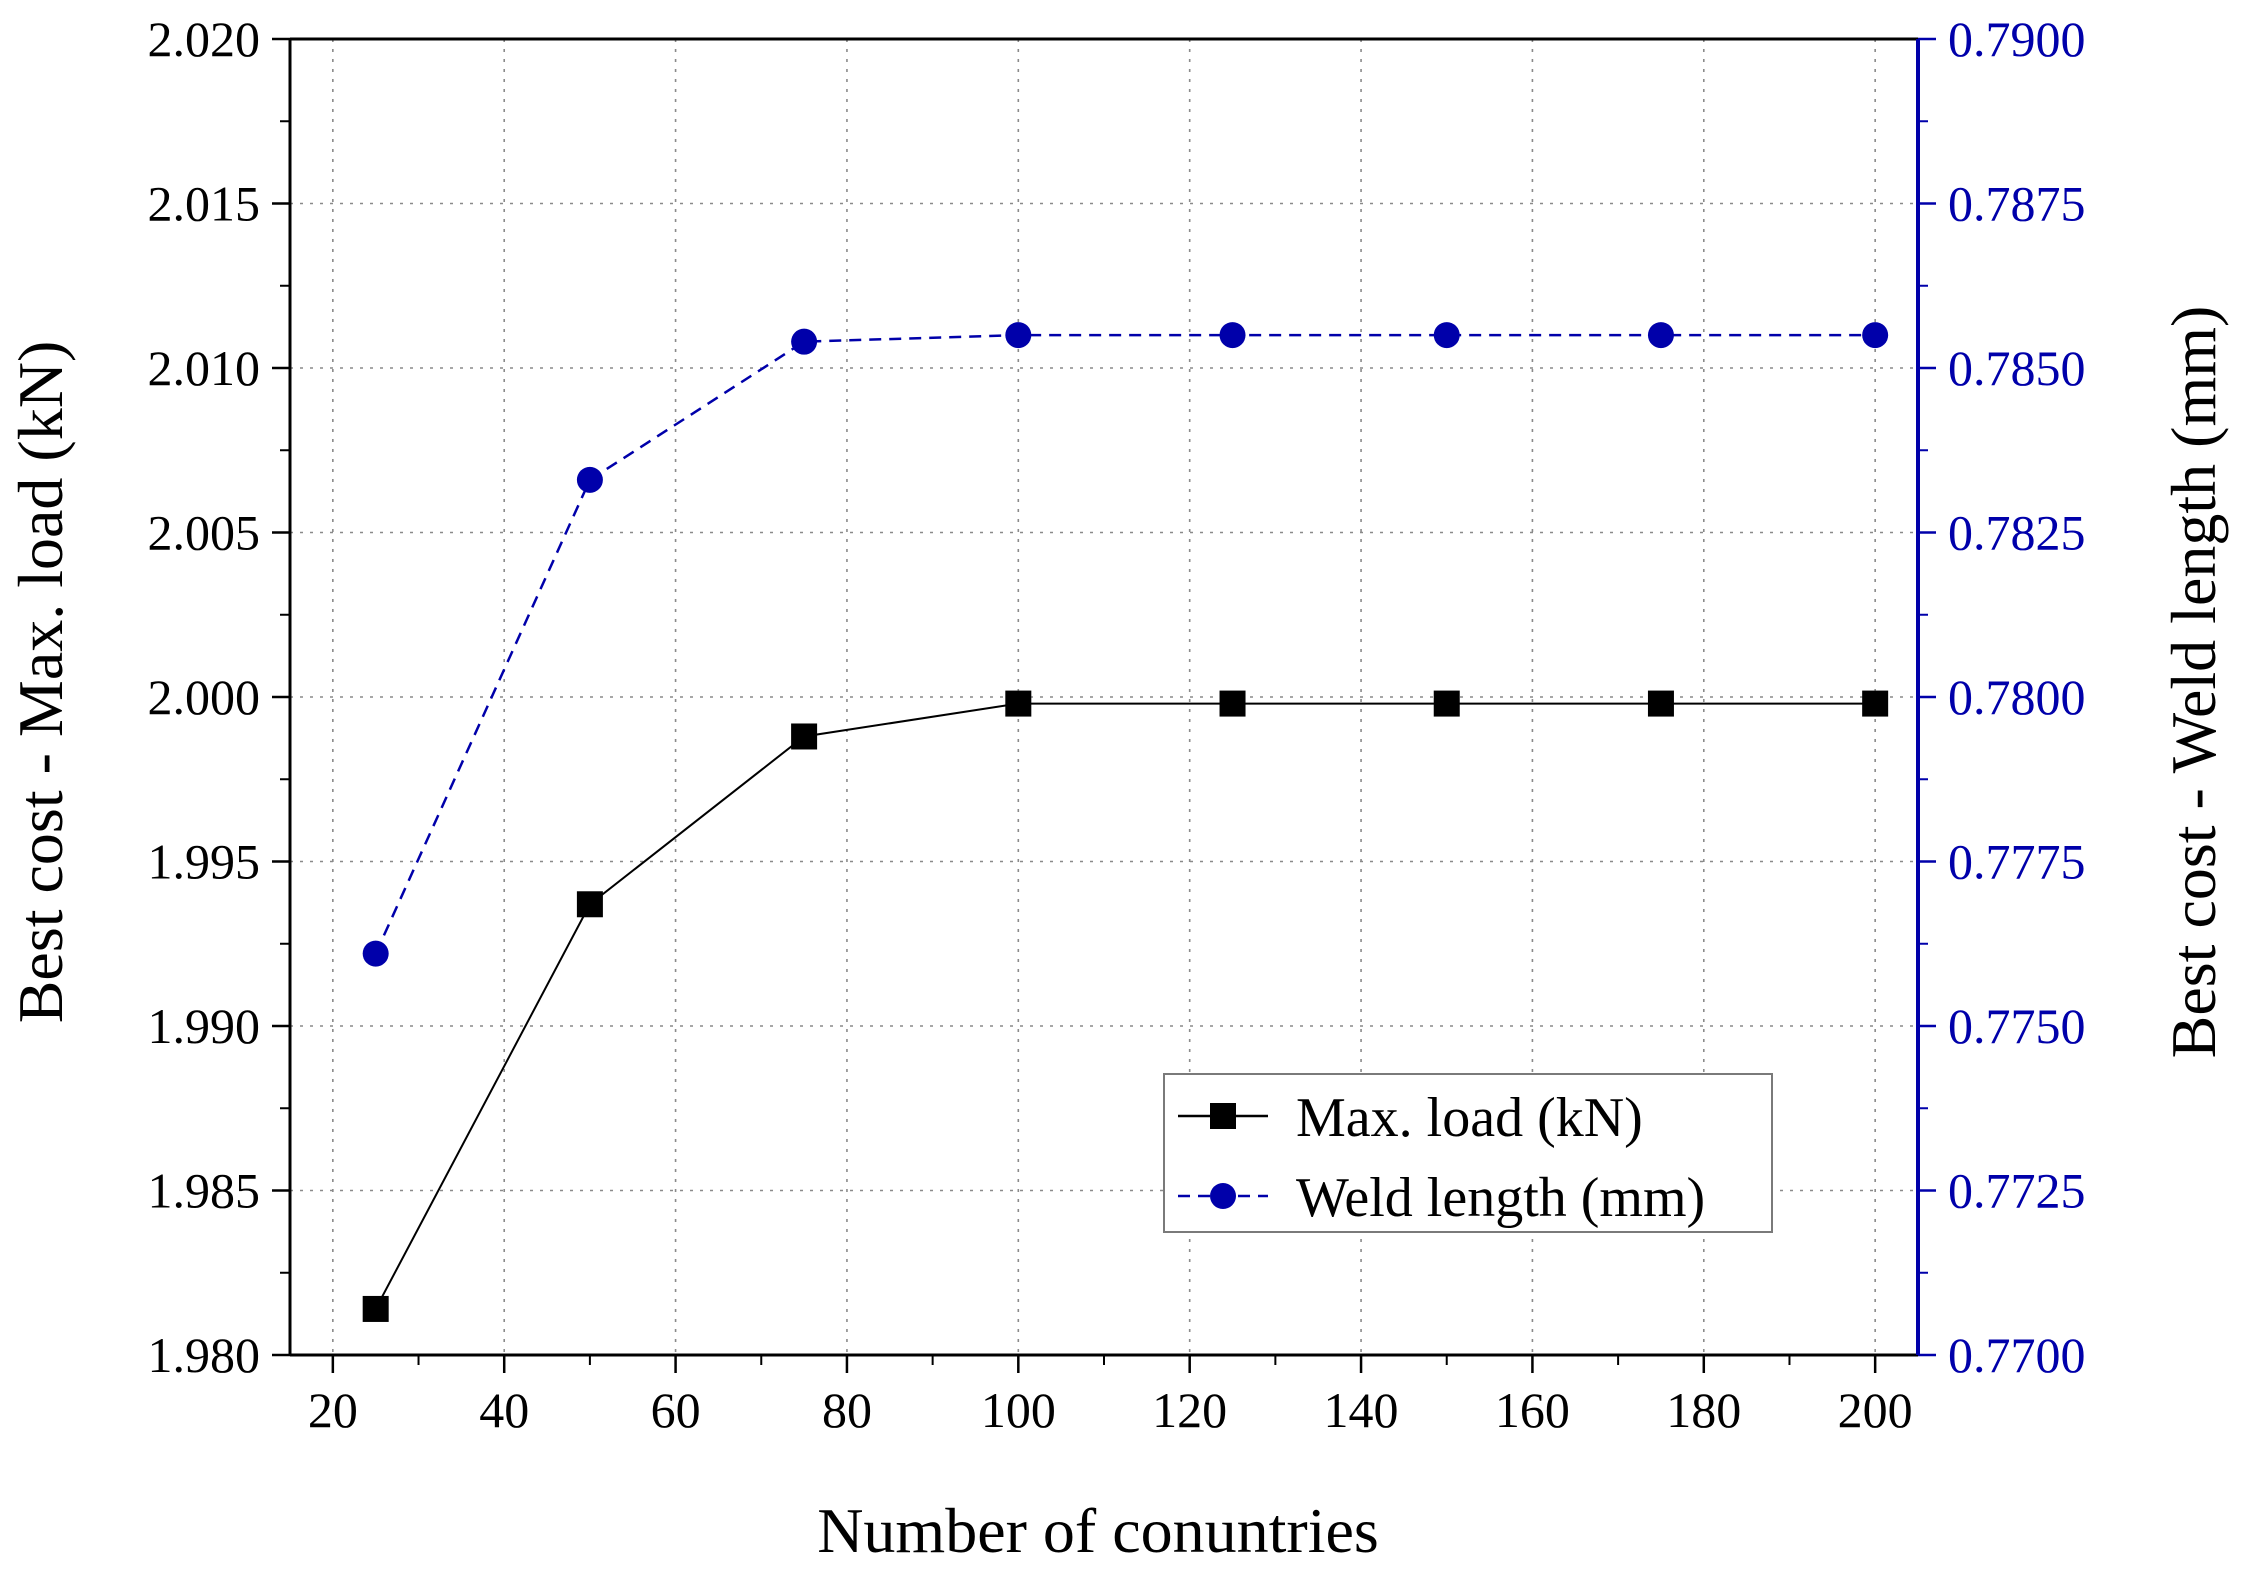  Describe the element at coordinates (1223, 1116) in the screenshot. I see `legend-marker-square-icon` at that location.